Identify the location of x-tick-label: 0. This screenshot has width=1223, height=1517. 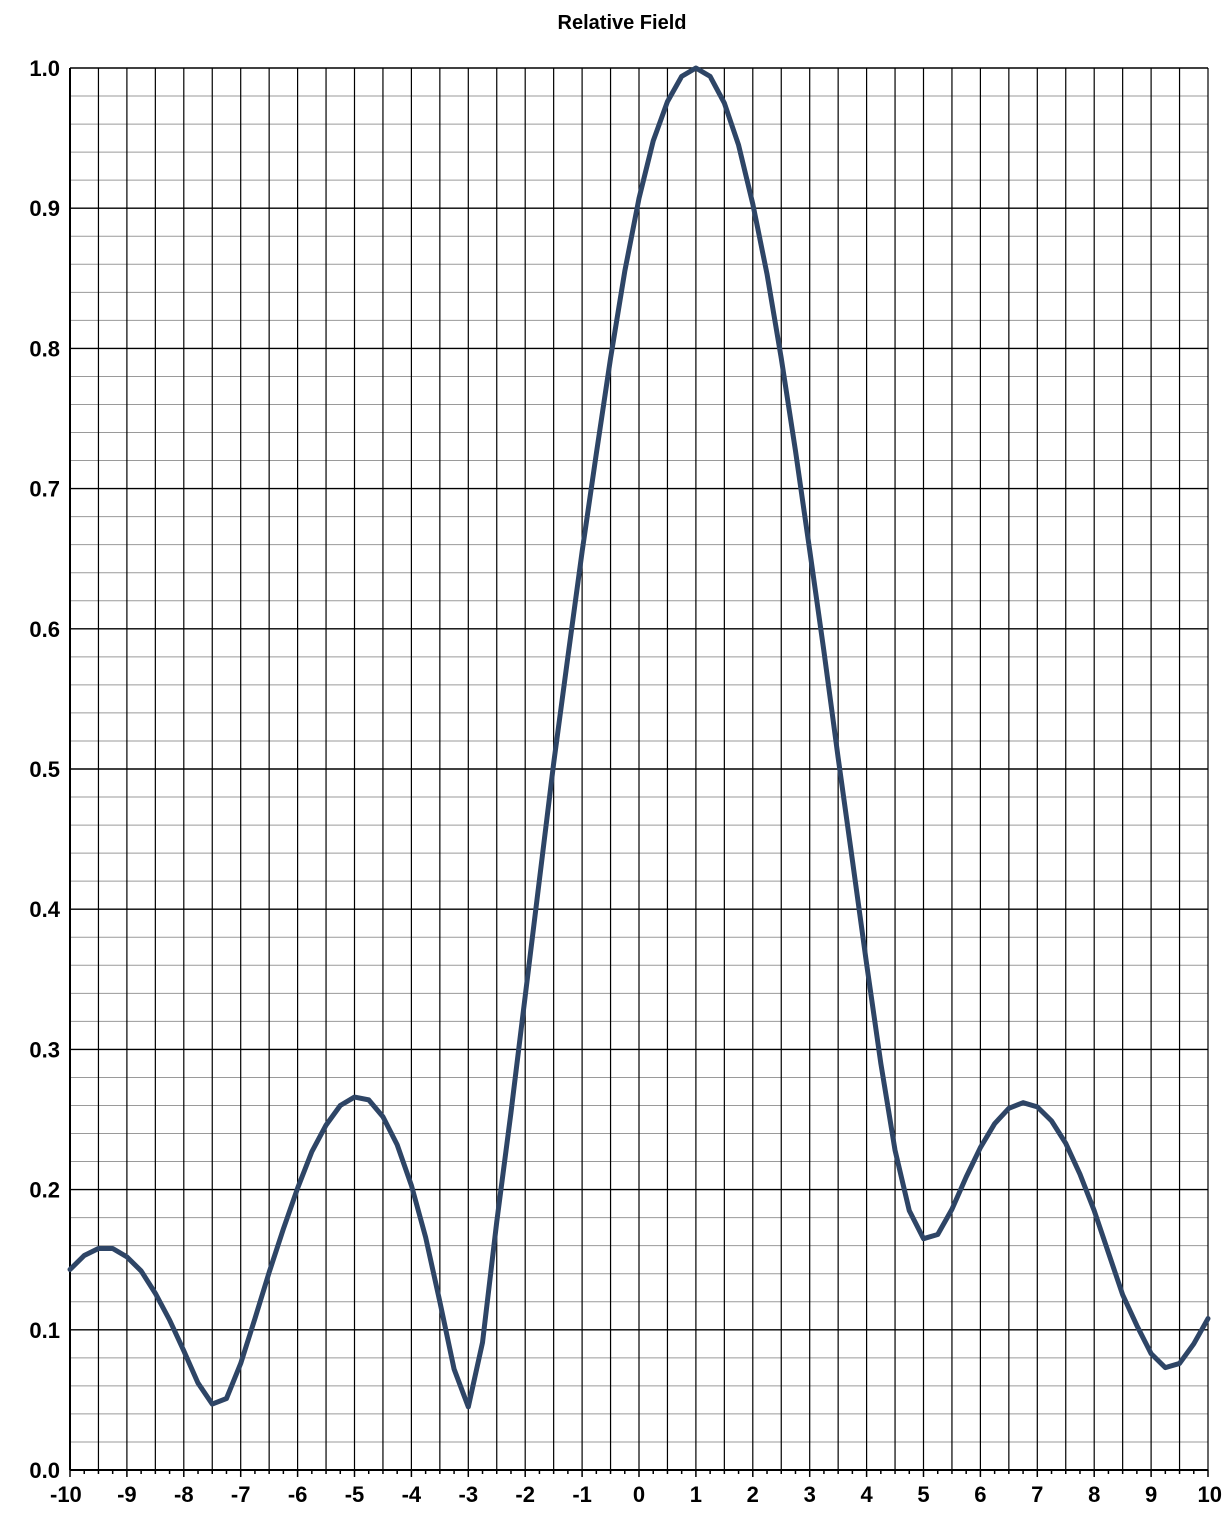
(639, 1494).